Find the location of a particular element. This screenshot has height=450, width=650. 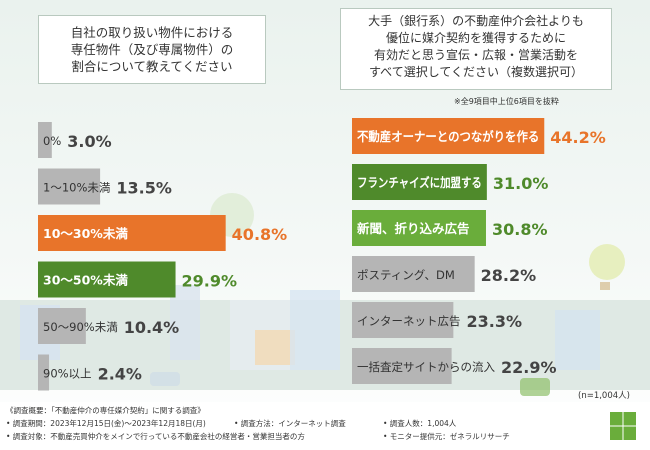

balloon-shape is located at coordinates (607, 262).